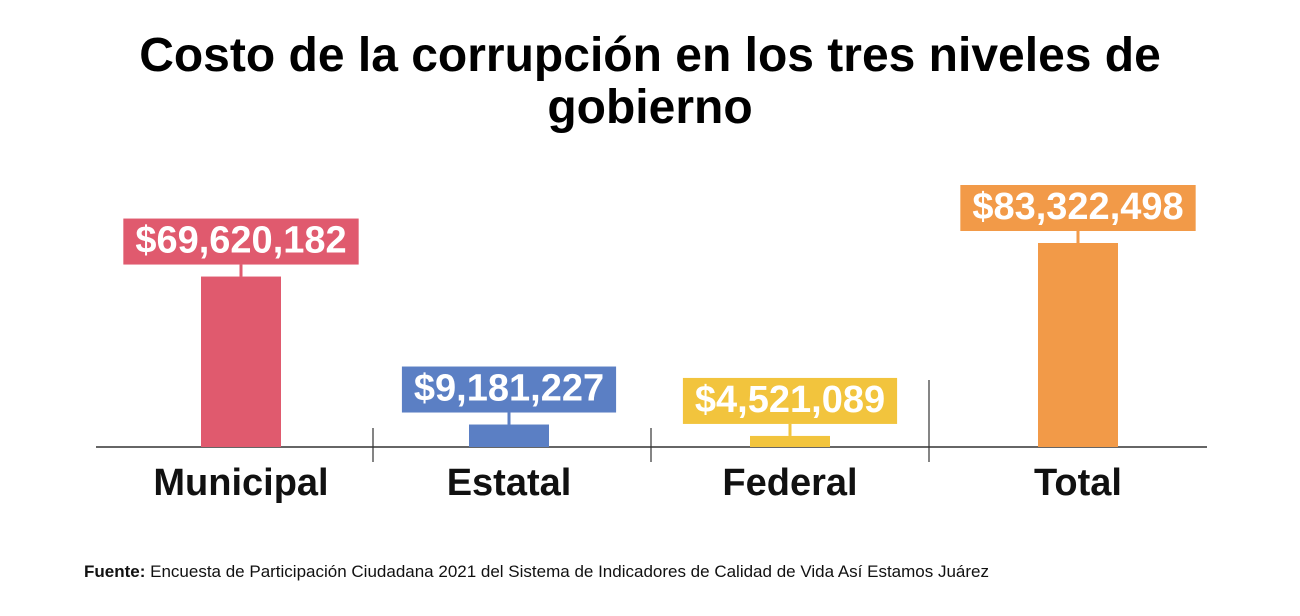  What do you see at coordinates (115, 571) in the screenshot?
I see `source-label: Fuente:` at bounding box center [115, 571].